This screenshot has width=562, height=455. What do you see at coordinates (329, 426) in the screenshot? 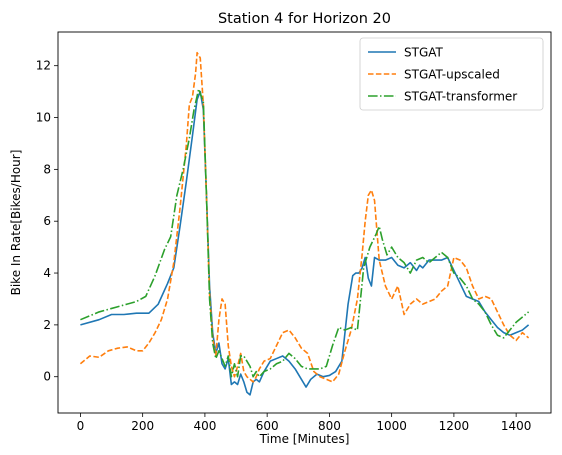
I see `x-tick-label: 800` at bounding box center [329, 426].